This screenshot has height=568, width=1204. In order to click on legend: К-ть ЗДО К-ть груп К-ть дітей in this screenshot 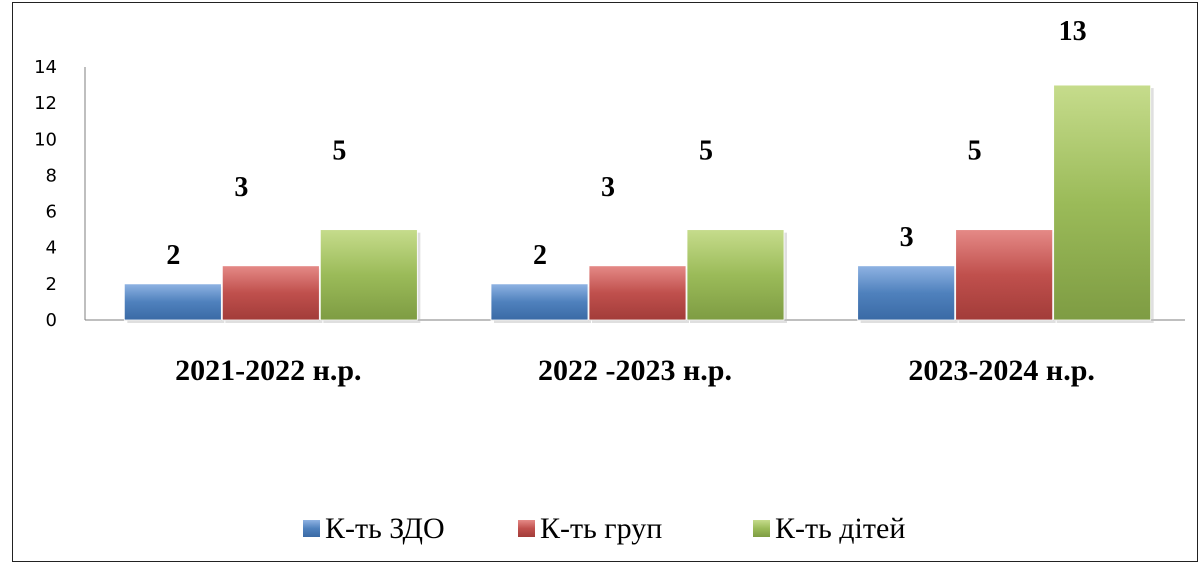, I will do `click(604, 528)`.